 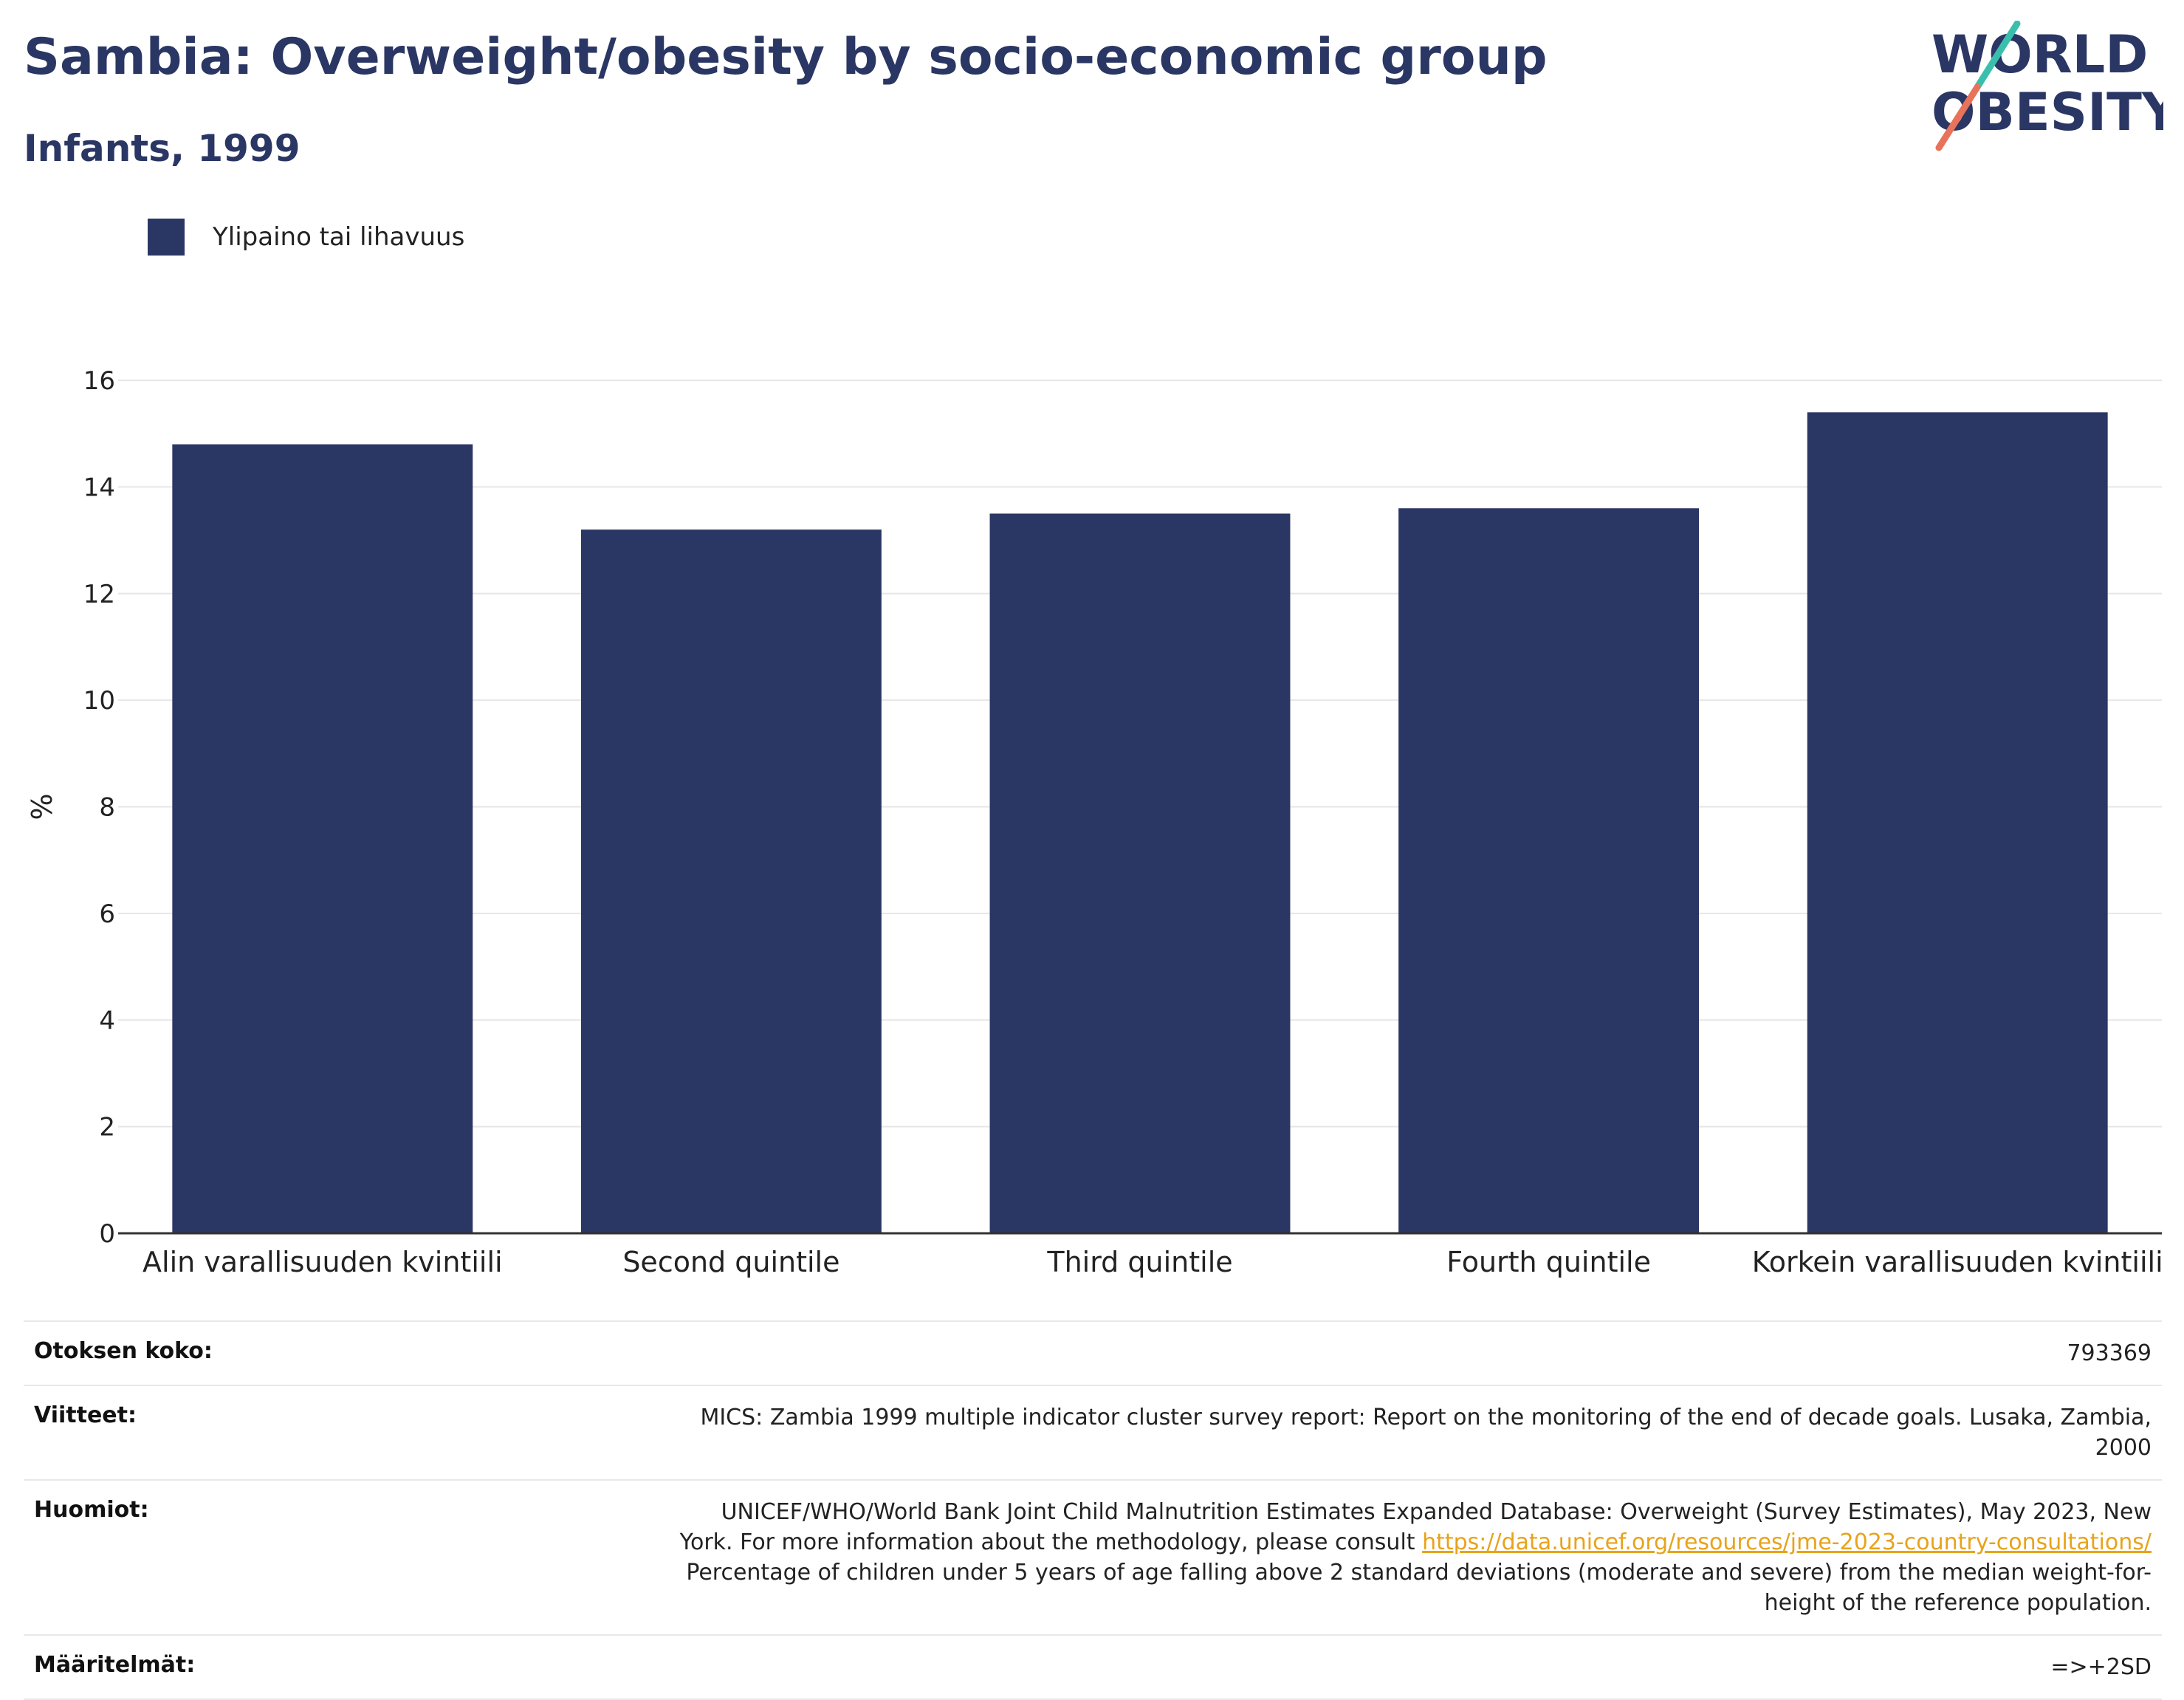 I want to click on definitions-value: =>+2SD, so click(x=2101, y=1667).